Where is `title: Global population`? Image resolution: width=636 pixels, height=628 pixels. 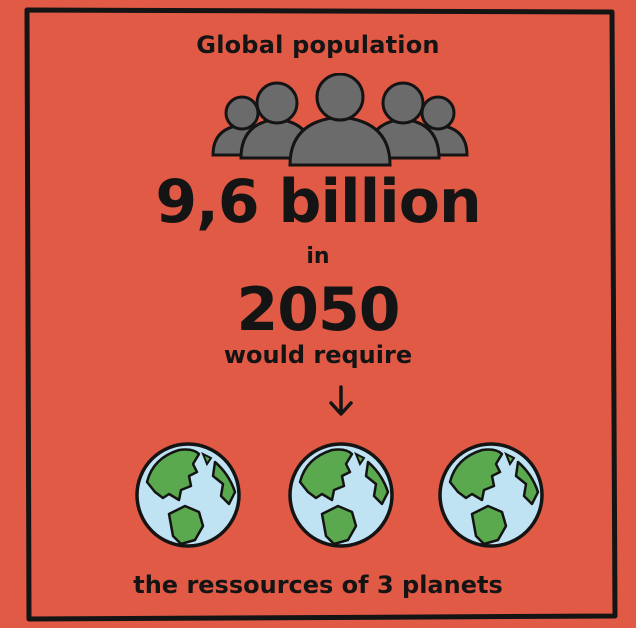
title: Global population is located at coordinates (318, 45).